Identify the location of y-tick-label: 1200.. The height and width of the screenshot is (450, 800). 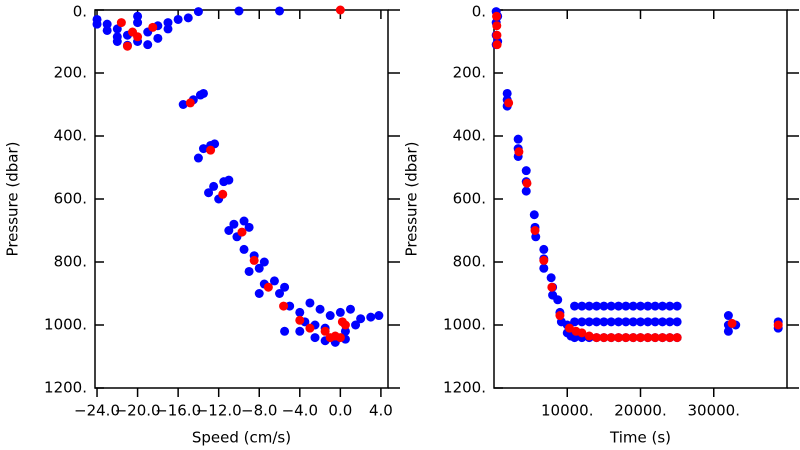
(65, 388).